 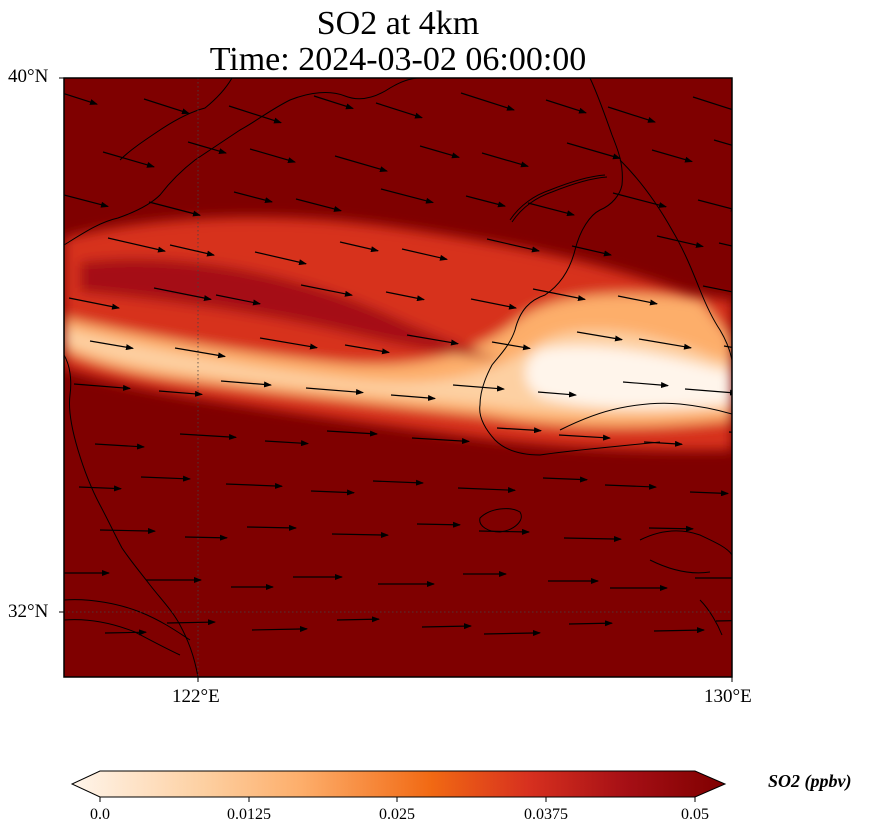 What do you see at coordinates (645, 416) in the screenshot?
I see `coastline-korea-south` at bounding box center [645, 416].